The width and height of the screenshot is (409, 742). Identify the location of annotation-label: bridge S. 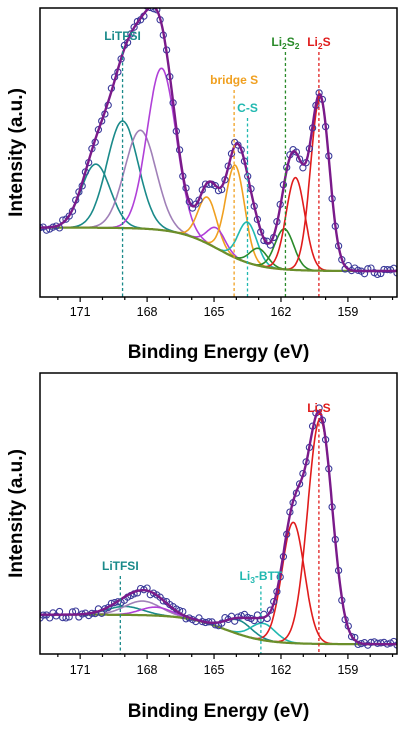
(234, 80).